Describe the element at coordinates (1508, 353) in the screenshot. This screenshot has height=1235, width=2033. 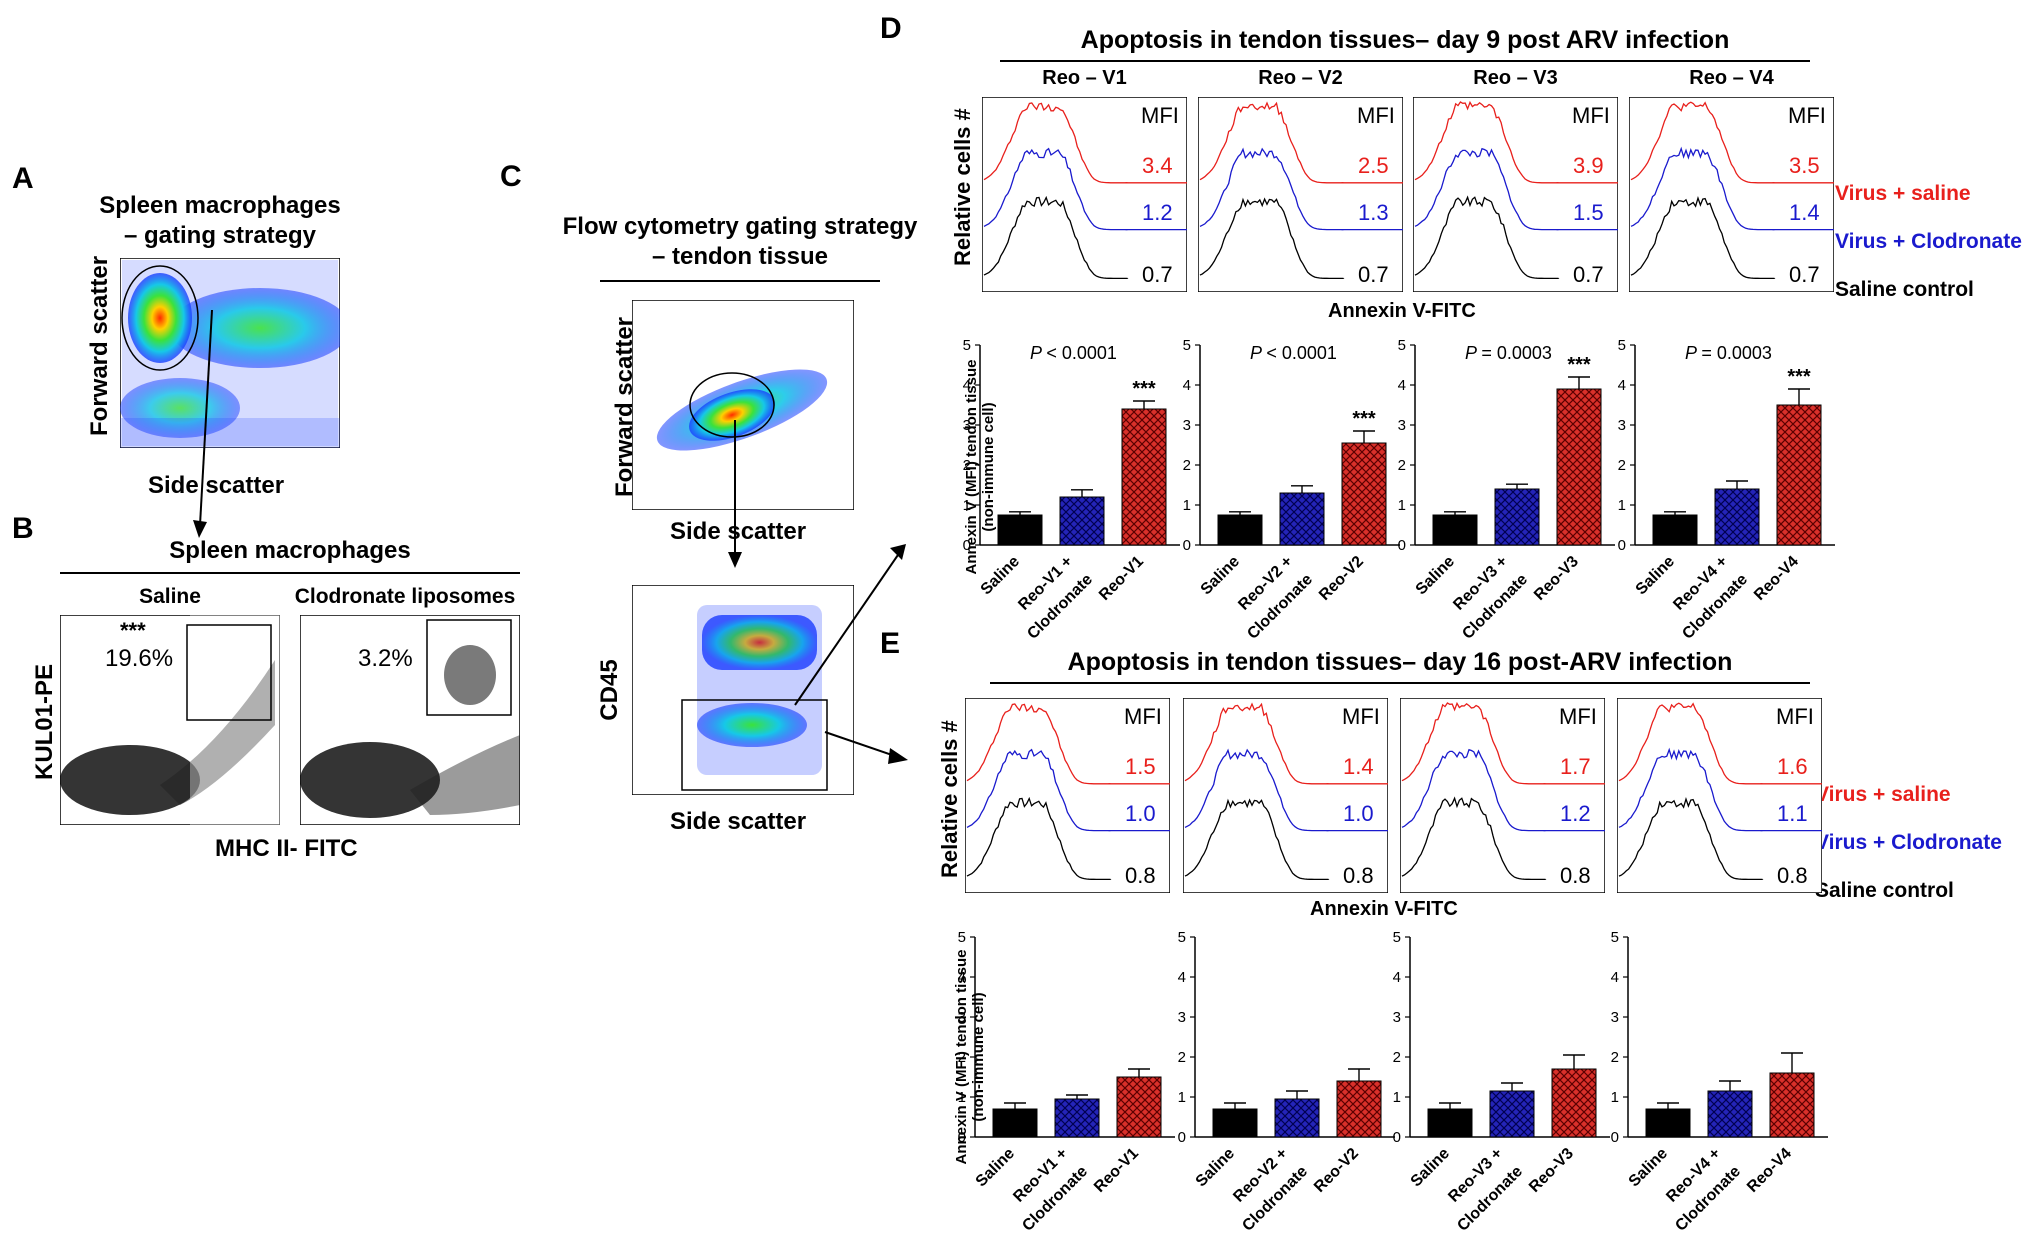
I see `panel-d-bar-3-p-value: P = 0.0003` at that location.